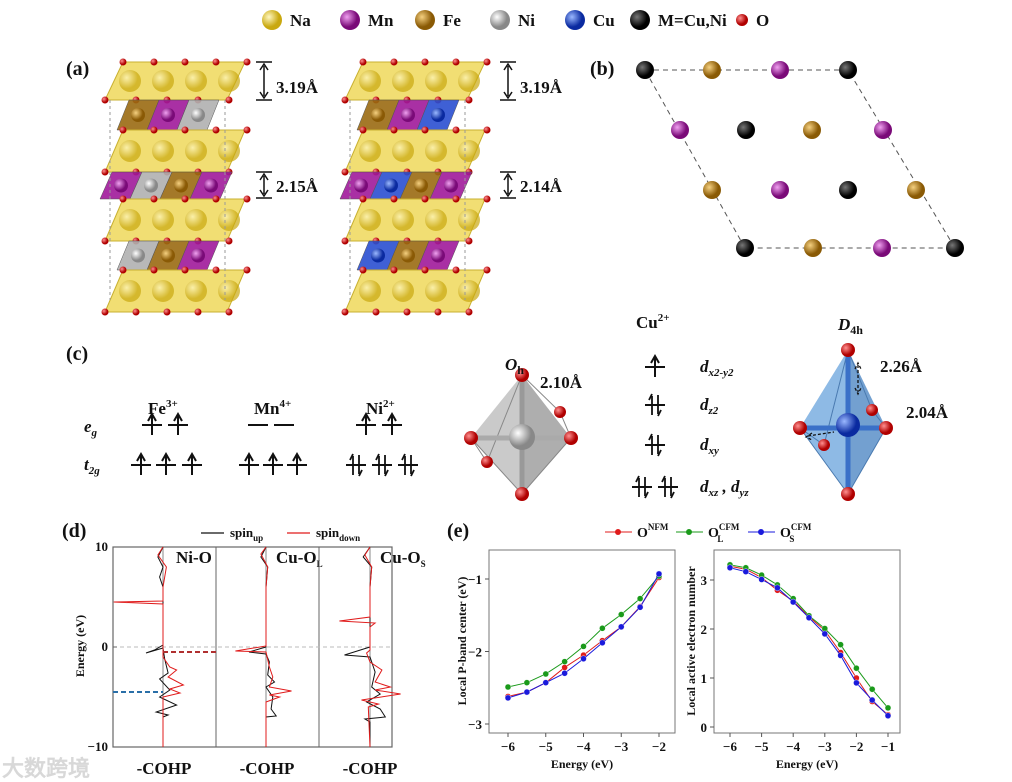  What do you see at coordinates (521, 434) in the screenshot?
I see `oh-octahedron` at bounding box center [521, 434].